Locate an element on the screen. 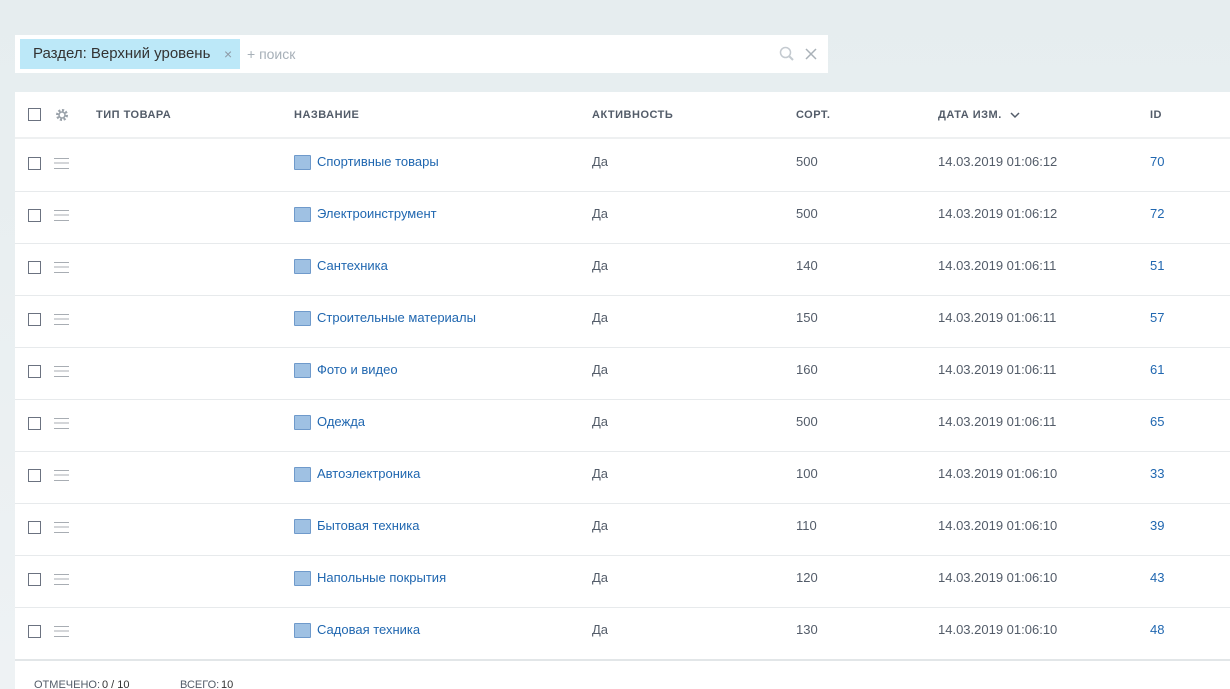 The image size is (1230, 689). row-date: 14.03.2019 01:06:12 is located at coordinates (998, 213).